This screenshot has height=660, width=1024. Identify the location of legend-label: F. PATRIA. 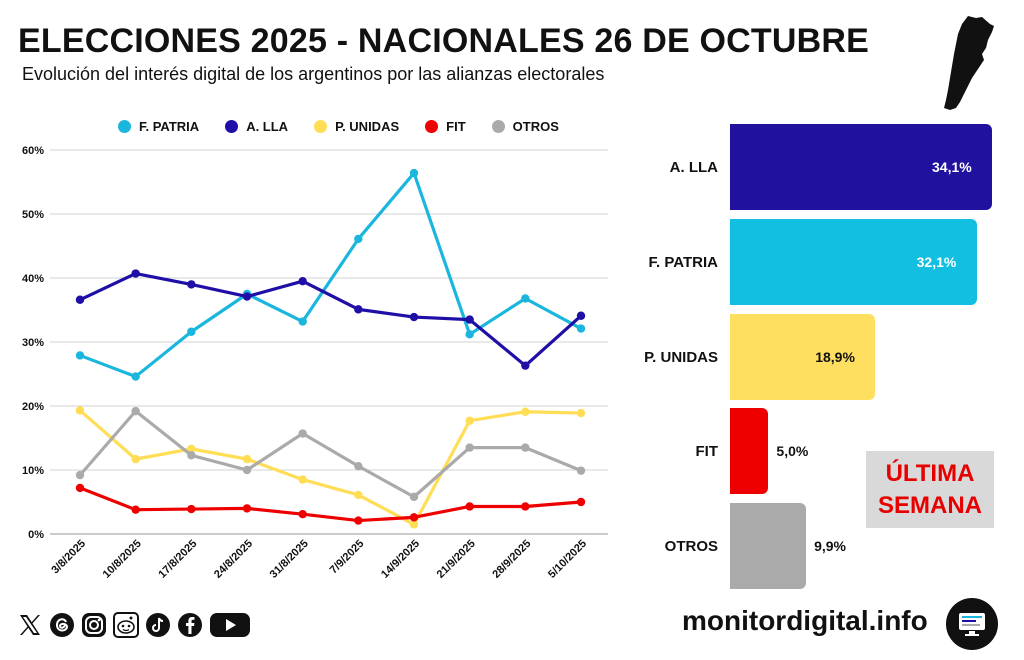
(169, 126).